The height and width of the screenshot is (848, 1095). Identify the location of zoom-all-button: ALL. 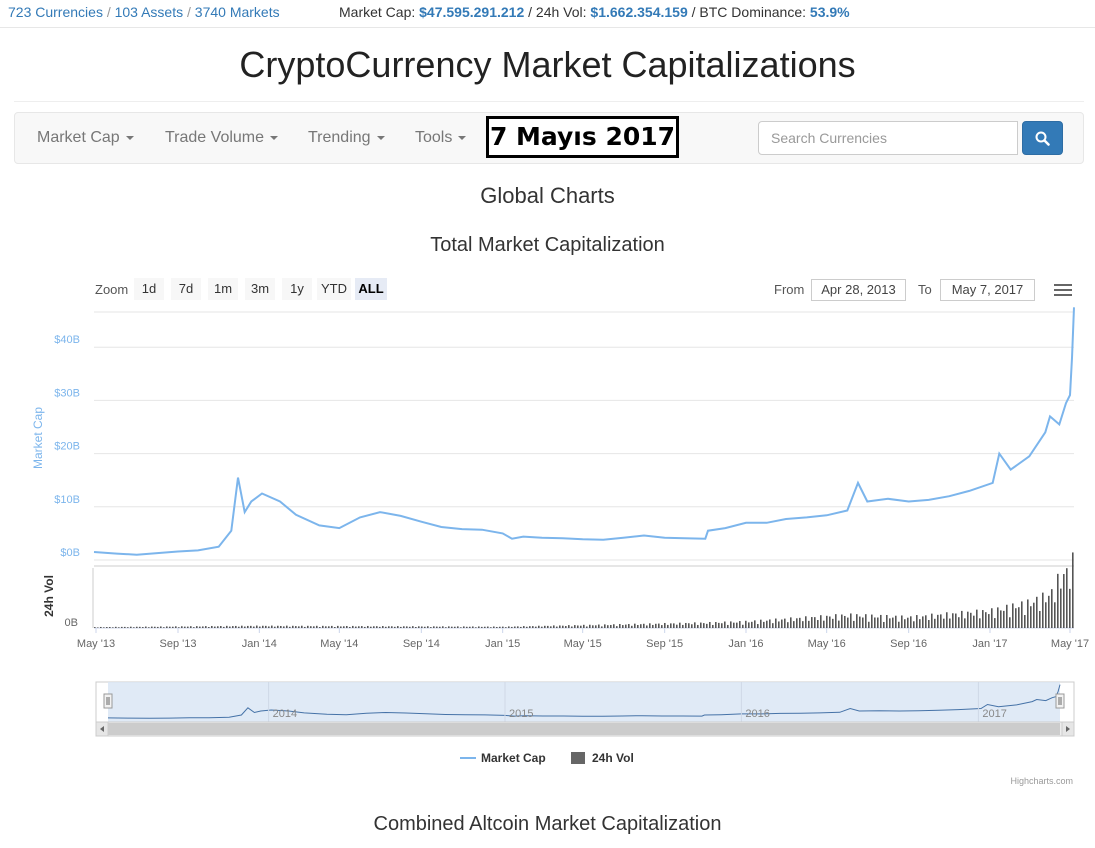
(371, 289).